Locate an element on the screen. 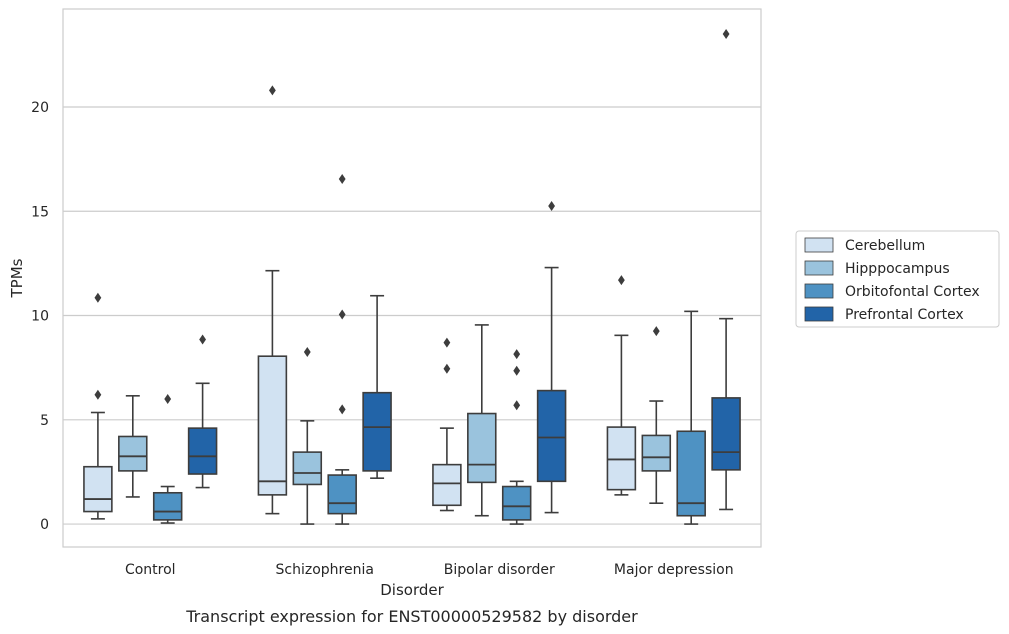 The height and width of the screenshot is (634, 1009). legend-frame is located at coordinates (897, 279).